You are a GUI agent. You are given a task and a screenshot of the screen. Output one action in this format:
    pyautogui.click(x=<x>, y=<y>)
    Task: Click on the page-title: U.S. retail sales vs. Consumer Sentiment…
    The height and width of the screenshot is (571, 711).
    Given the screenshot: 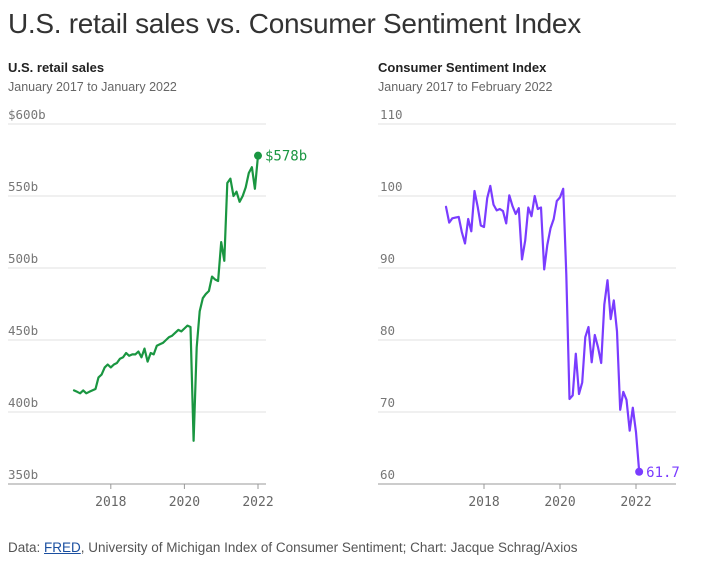 What is the action you would take?
    pyautogui.click(x=294, y=23)
    